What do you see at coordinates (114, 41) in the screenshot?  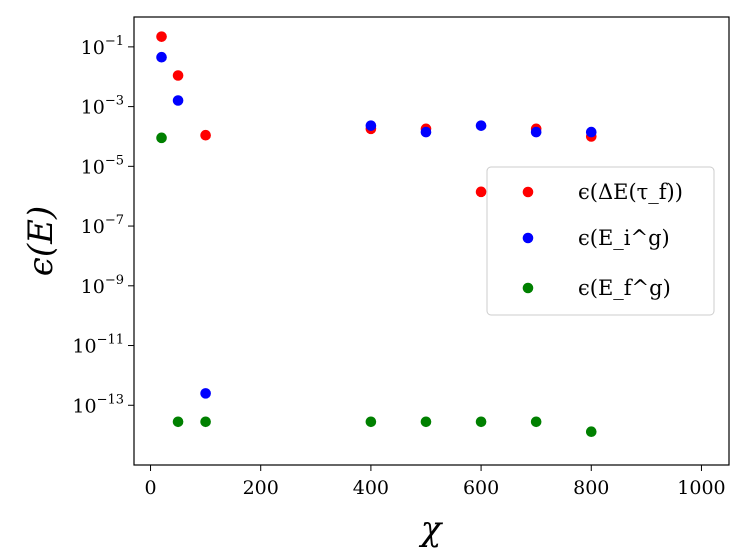 I see `y-tick-exponent: −1` at bounding box center [114, 41].